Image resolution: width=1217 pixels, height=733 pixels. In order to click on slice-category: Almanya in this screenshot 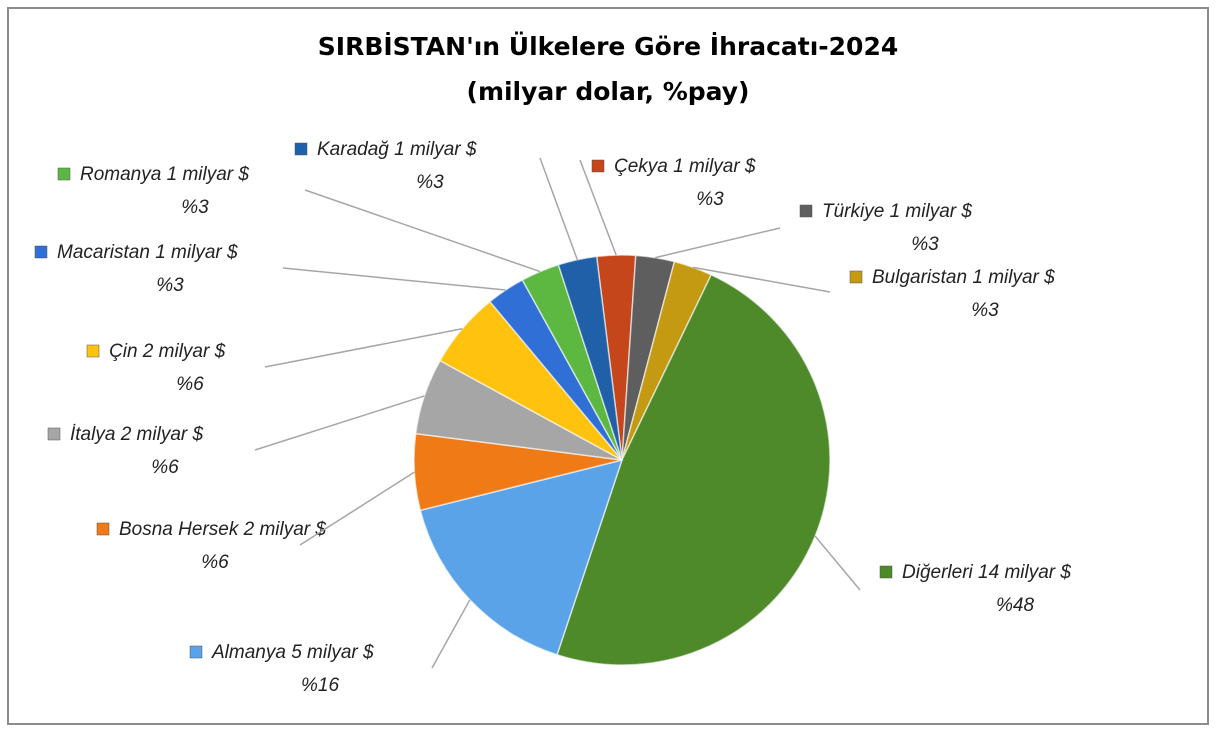, I will do `click(248, 652)`.